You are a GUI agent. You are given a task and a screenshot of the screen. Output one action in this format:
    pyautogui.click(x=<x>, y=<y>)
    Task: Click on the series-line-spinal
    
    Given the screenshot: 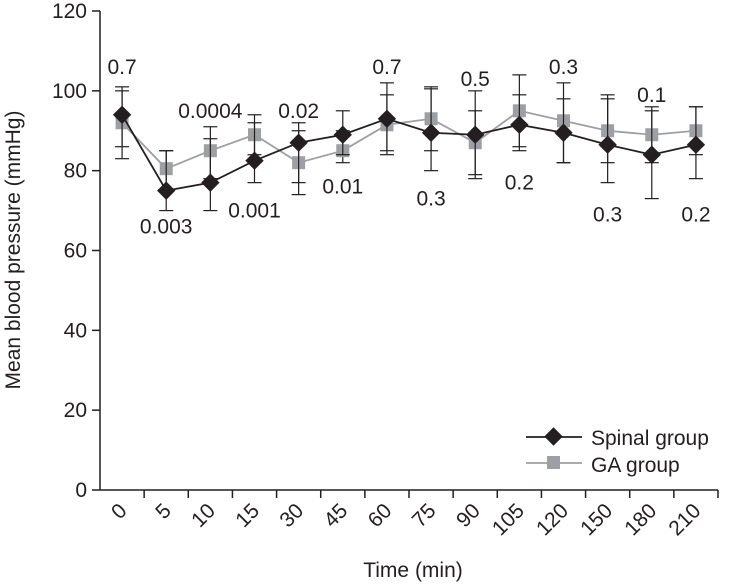 What is the action you would take?
    pyautogui.click(x=409, y=153)
    